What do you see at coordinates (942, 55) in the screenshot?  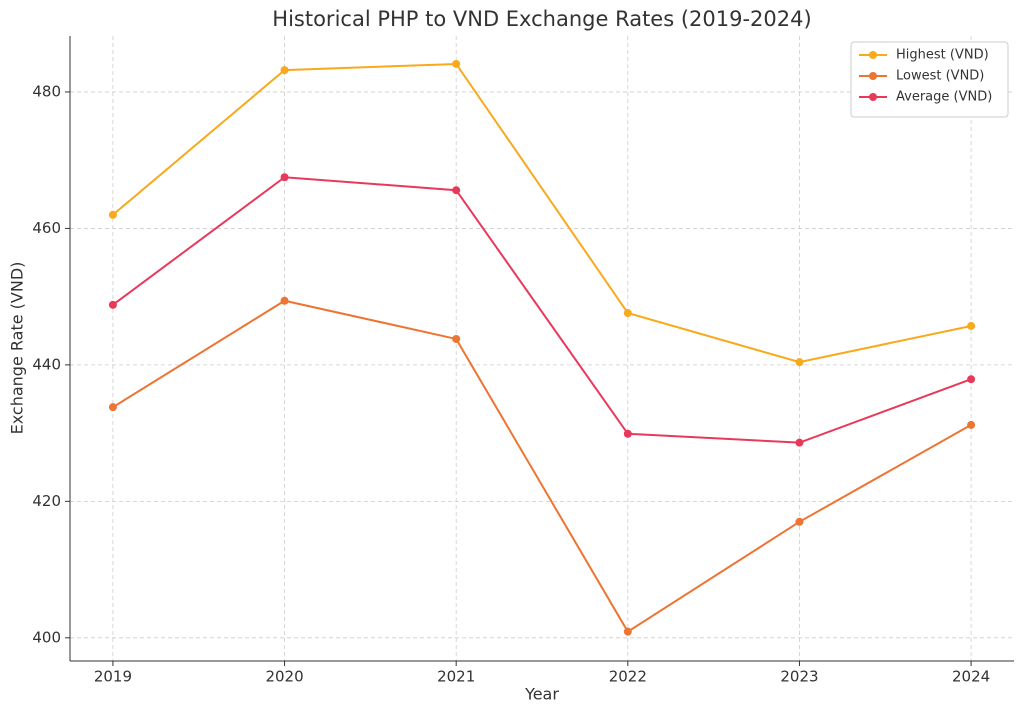 I see `legend-label: Highest (VND)` at bounding box center [942, 55].